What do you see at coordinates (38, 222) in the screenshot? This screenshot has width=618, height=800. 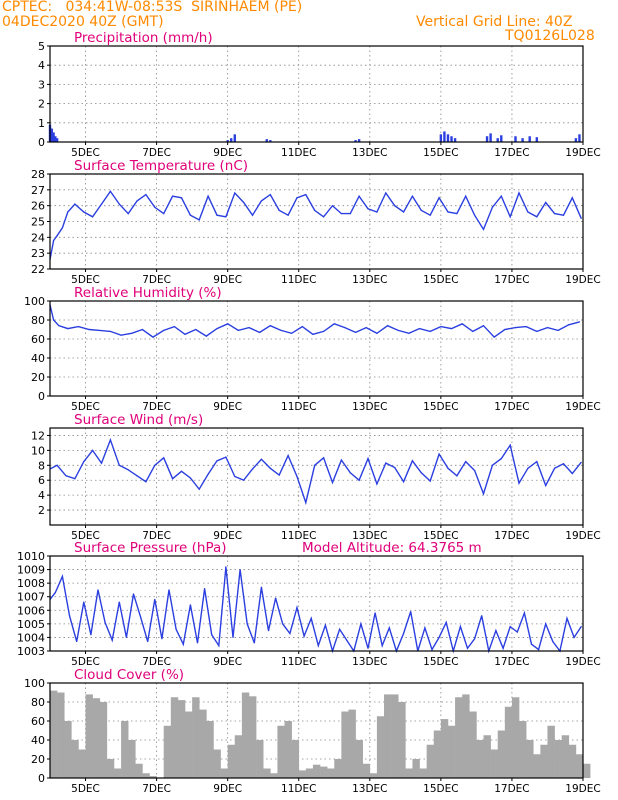 I see `y-tick-label: 25` at bounding box center [38, 222].